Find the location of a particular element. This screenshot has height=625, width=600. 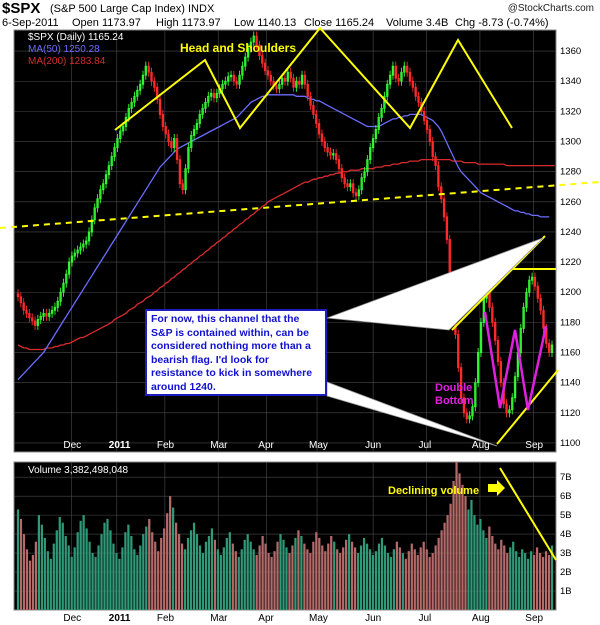

symbol-description: (S&P 500 Large Cap Index) INDX is located at coordinates (132, 9).